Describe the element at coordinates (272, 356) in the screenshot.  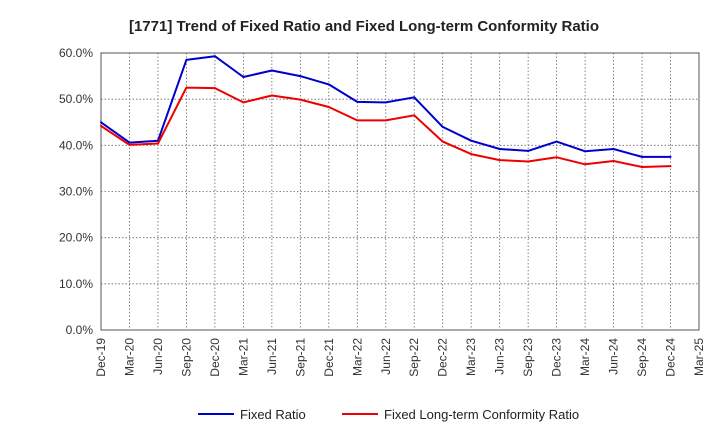
I see `x-tick-label: Jun-21` at that location.